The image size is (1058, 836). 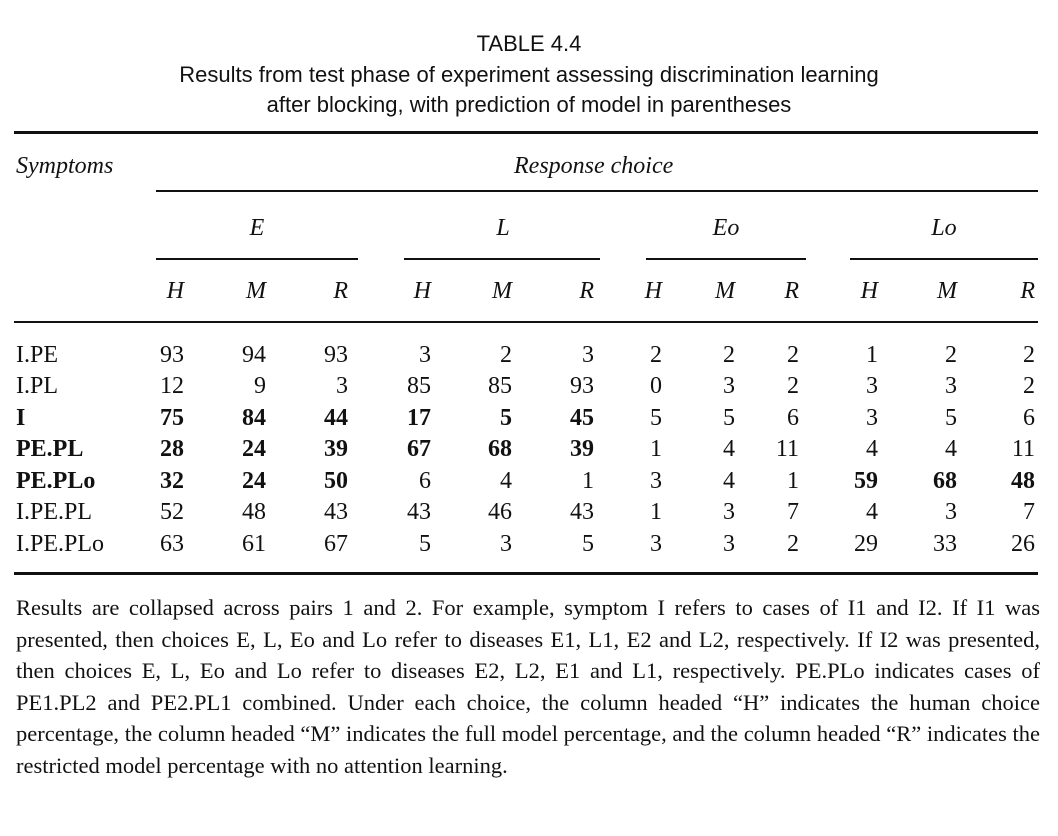 I want to click on header-rule, so click(x=526, y=322).